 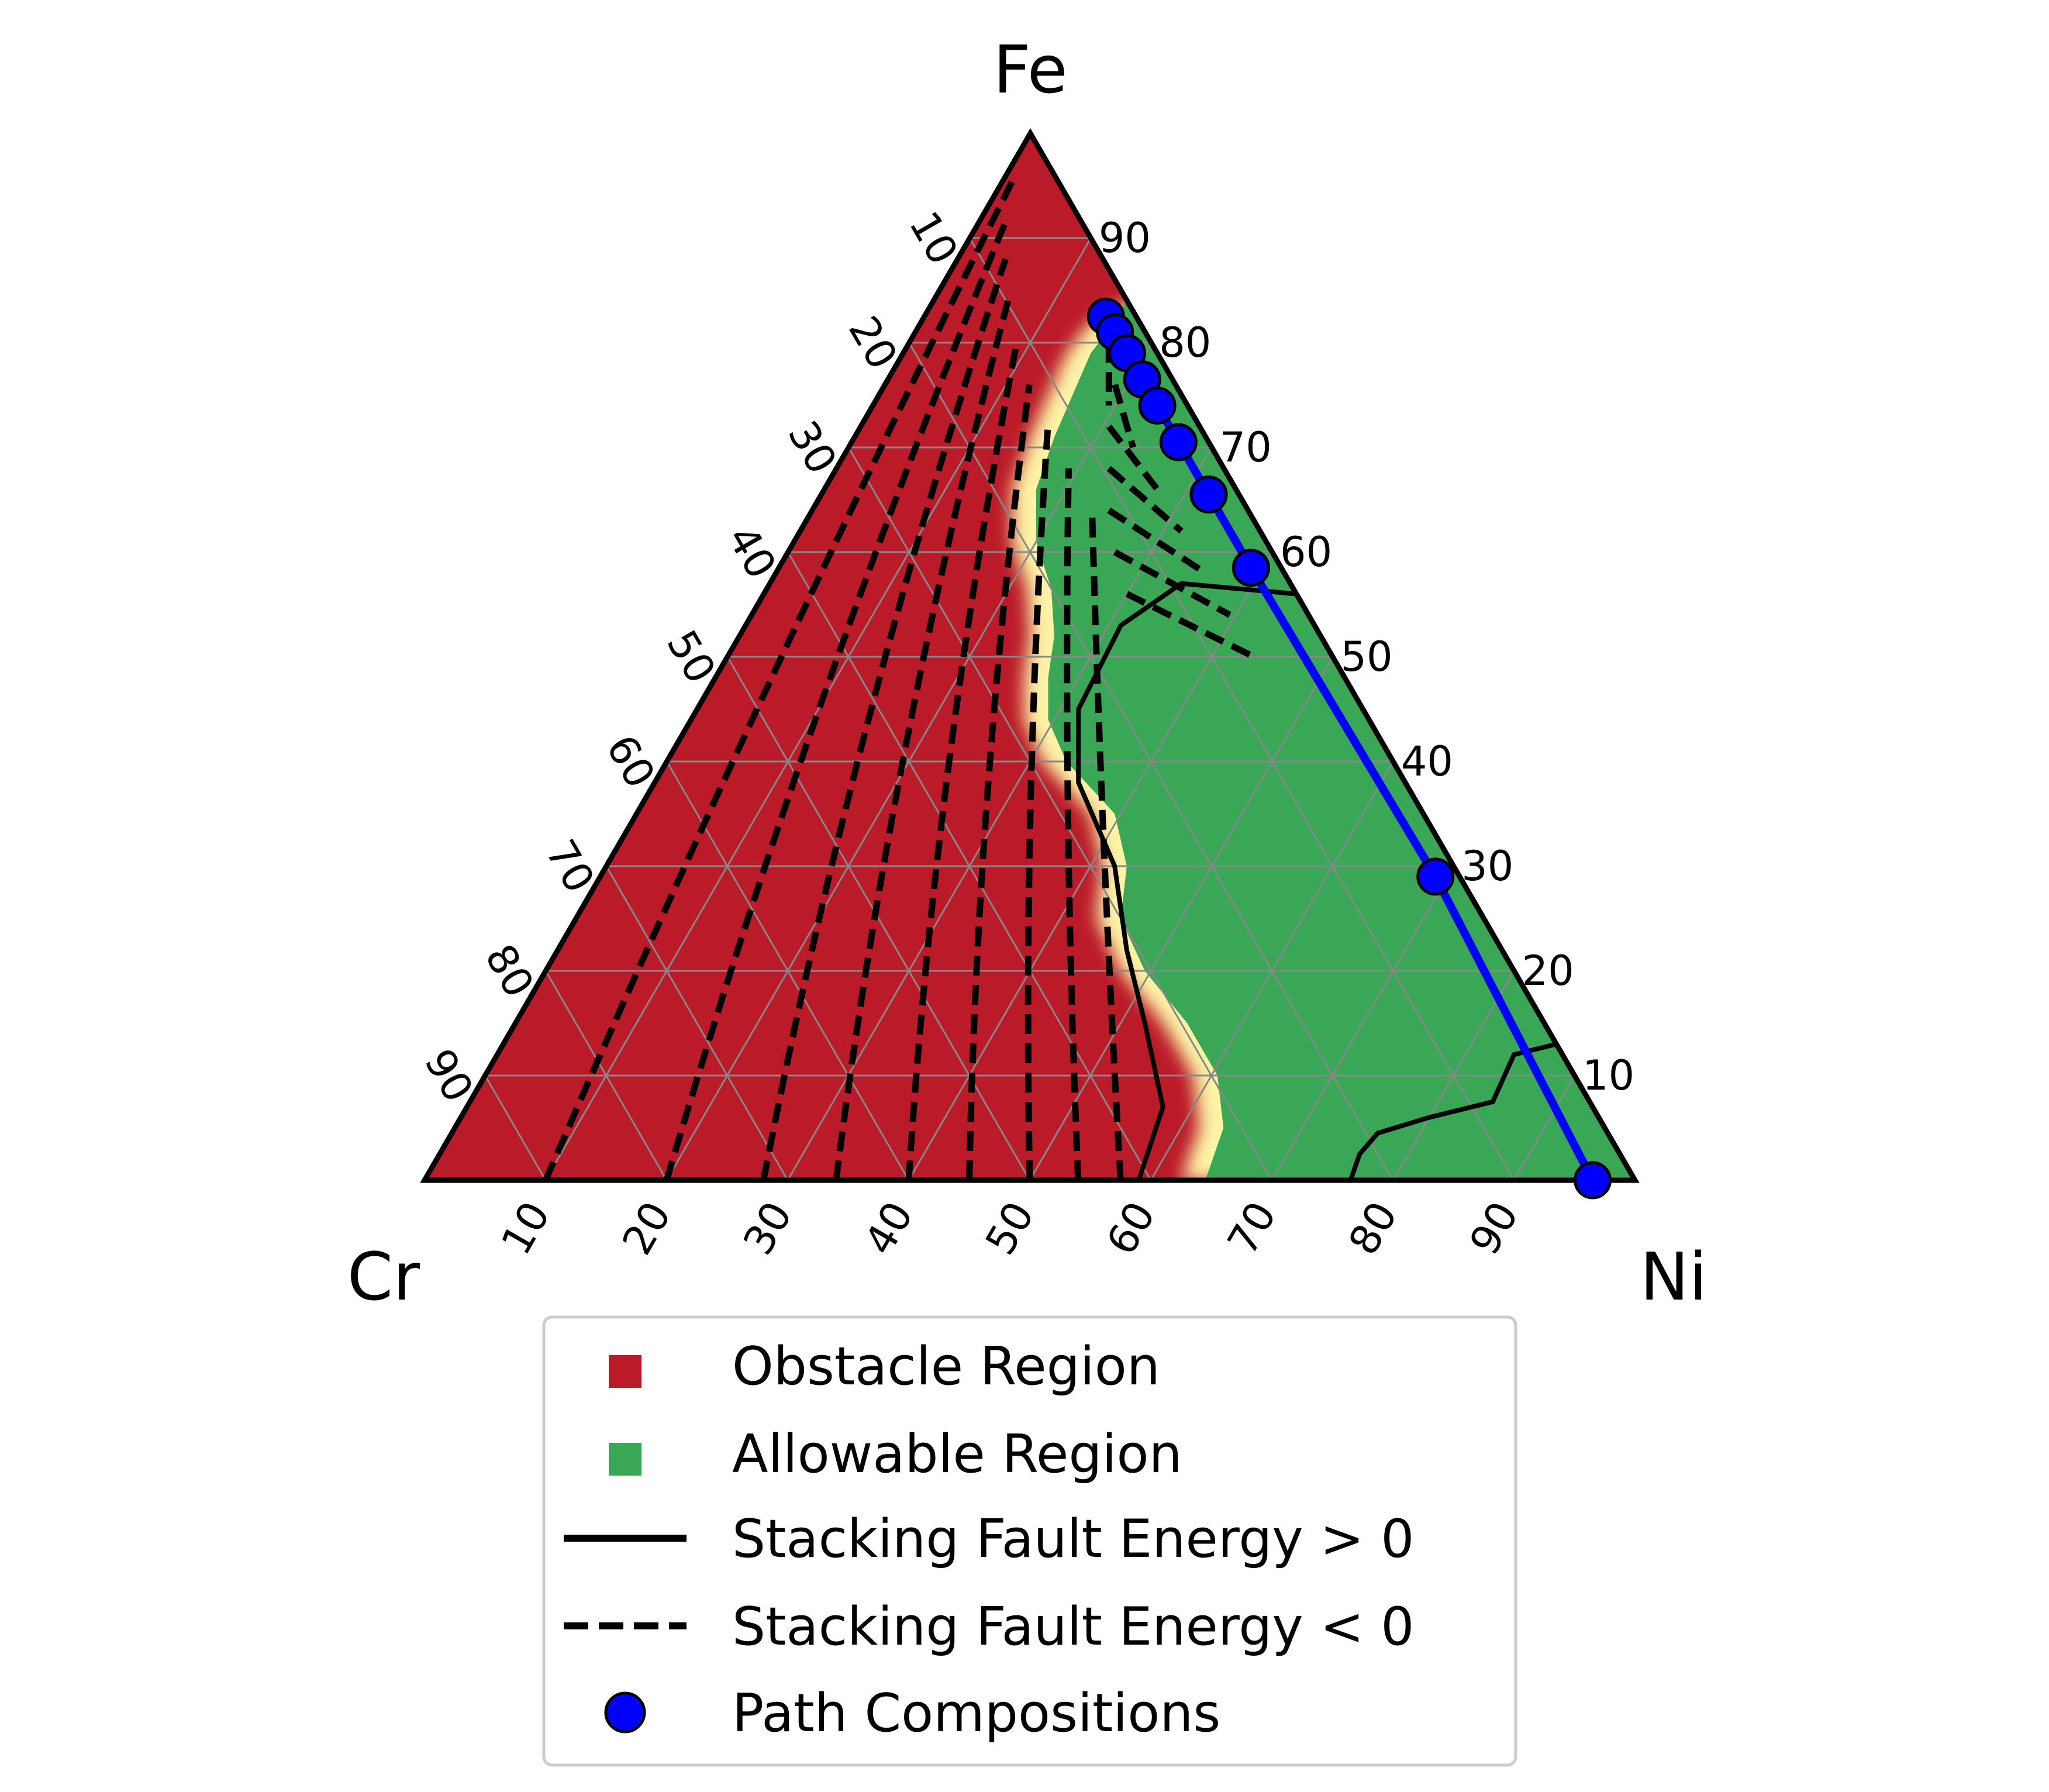 I want to click on vertex-label-fe: Fe, so click(x=1030, y=70).